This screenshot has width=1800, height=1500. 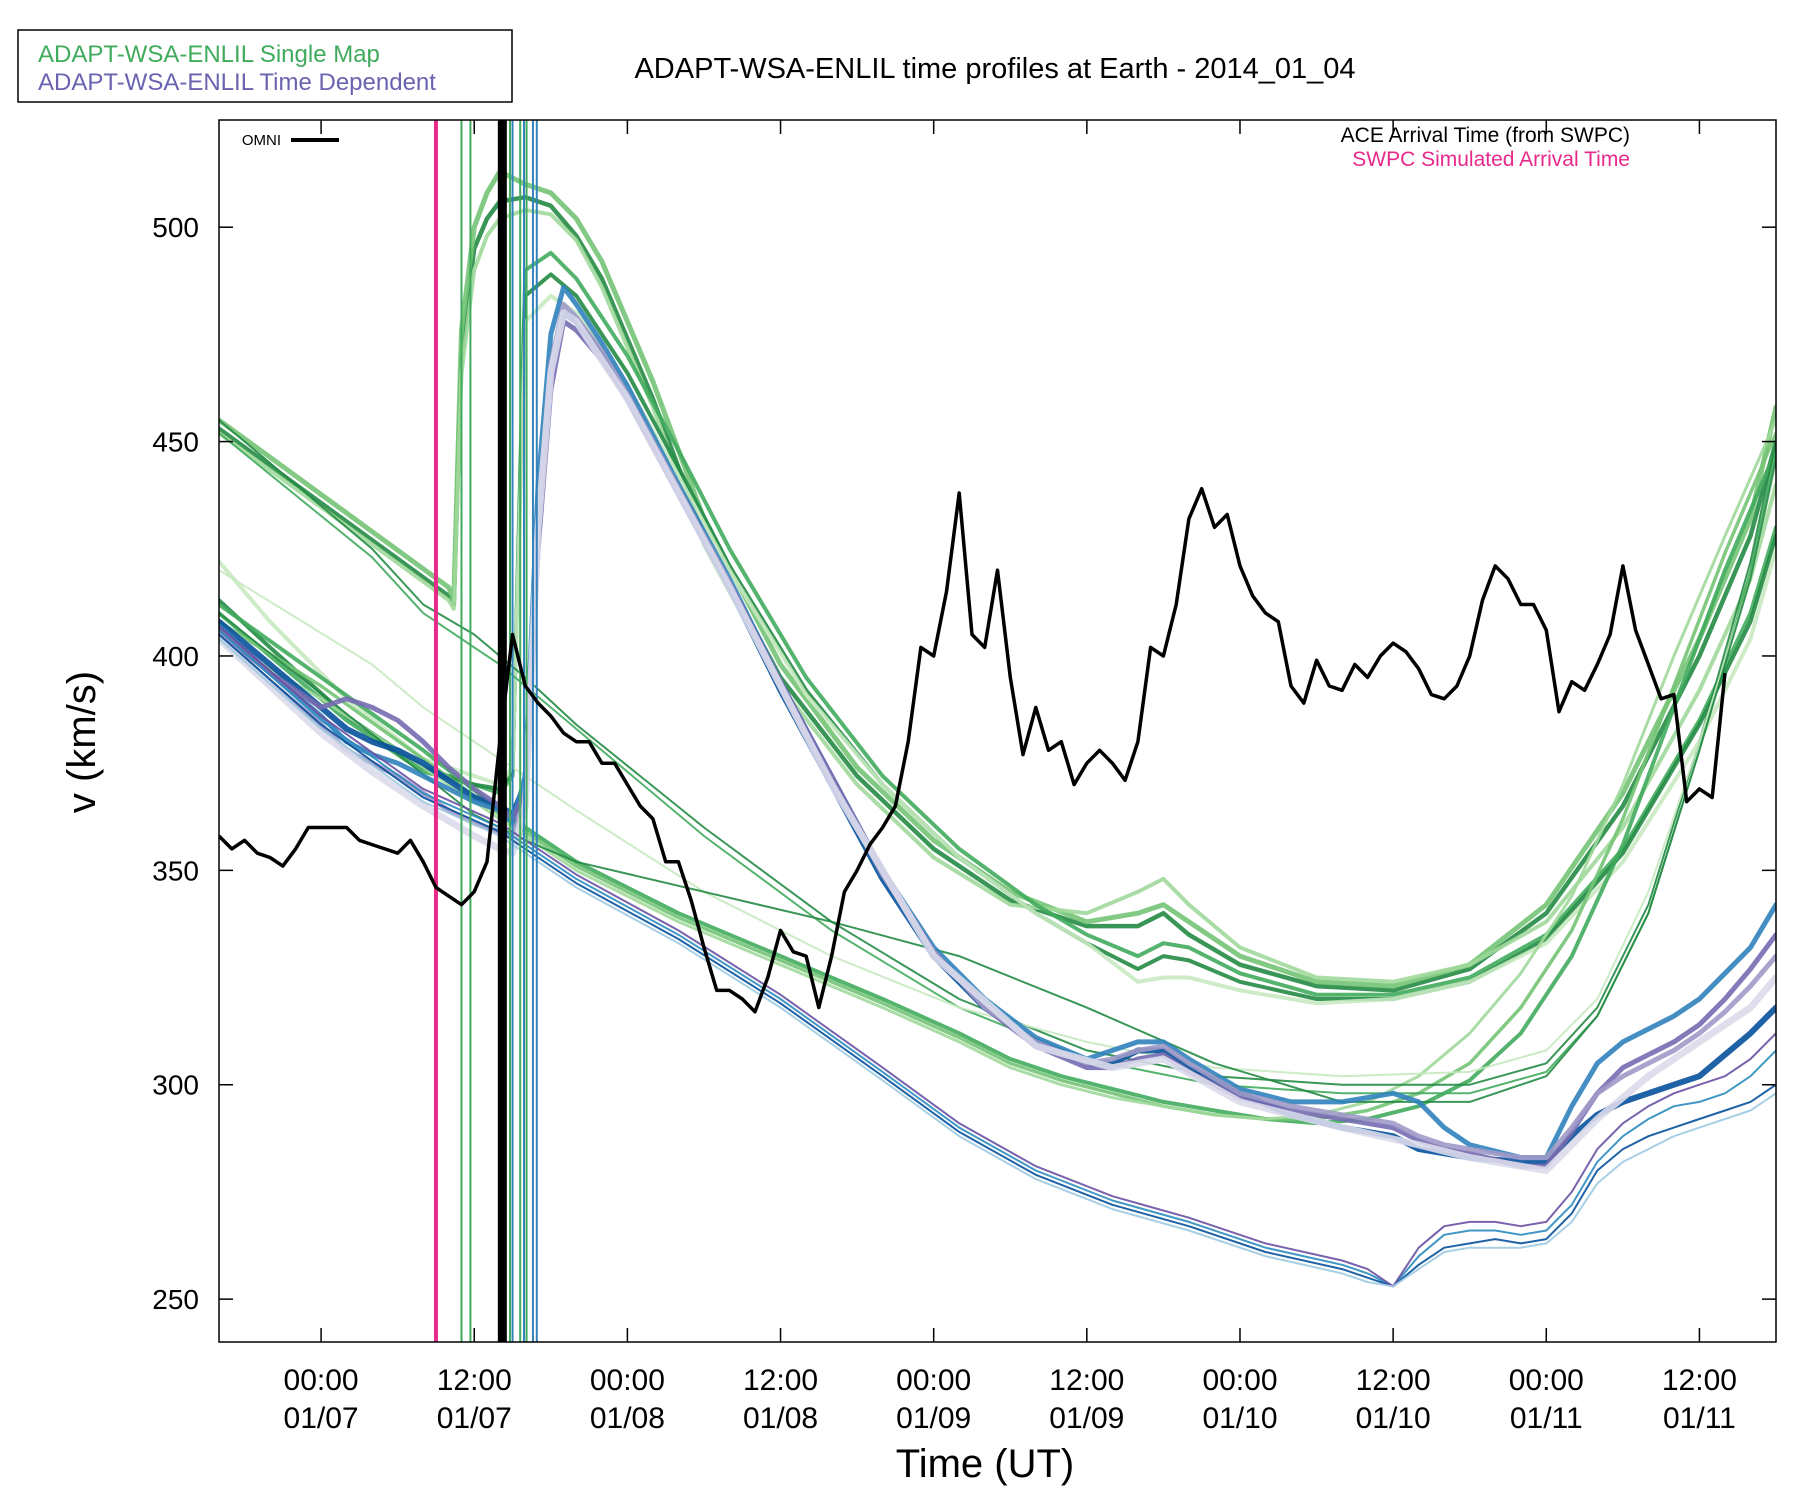 I want to click on legend-entry-model-2: ADAPT-WSA-ENLIL Time Dependent, so click(x=237, y=82).